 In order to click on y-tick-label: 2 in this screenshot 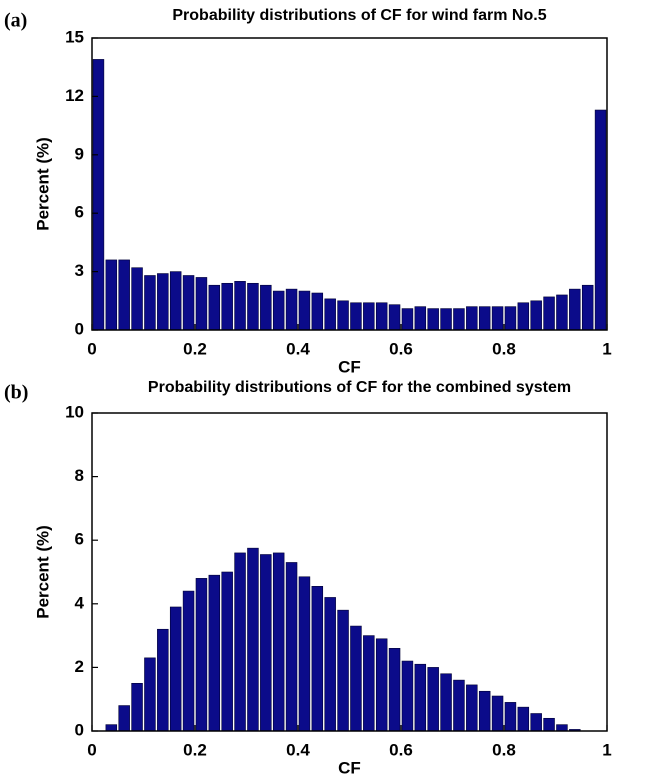, I will do `click(79, 666)`.